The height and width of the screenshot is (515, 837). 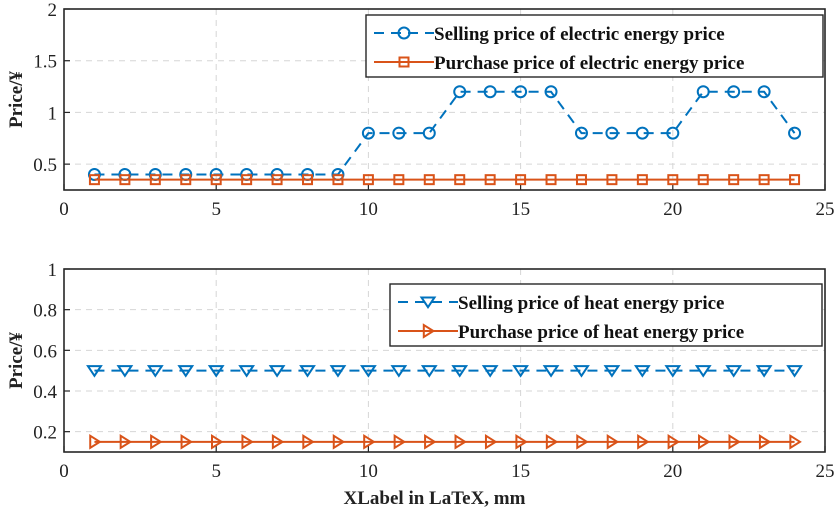 What do you see at coordinates (64, 209) in the screenshot?
I see `electric-x-tick-label-0: 0` at bounding box center [64, 209].